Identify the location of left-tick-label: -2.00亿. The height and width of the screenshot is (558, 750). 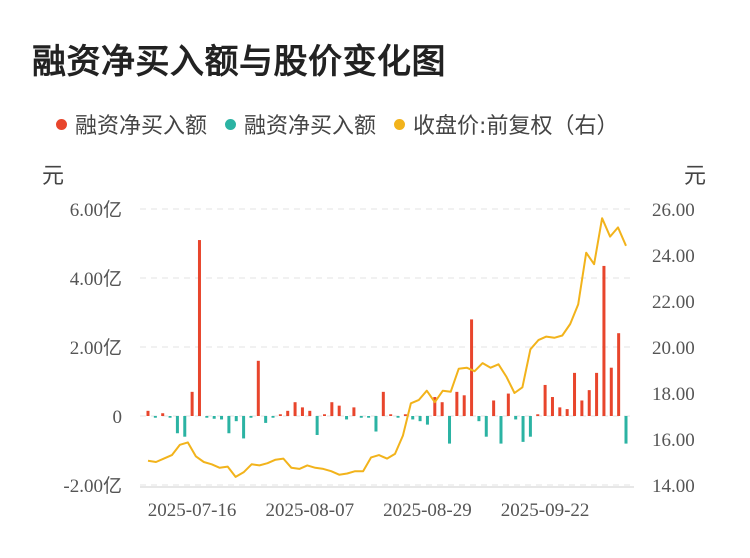
(92, 486).